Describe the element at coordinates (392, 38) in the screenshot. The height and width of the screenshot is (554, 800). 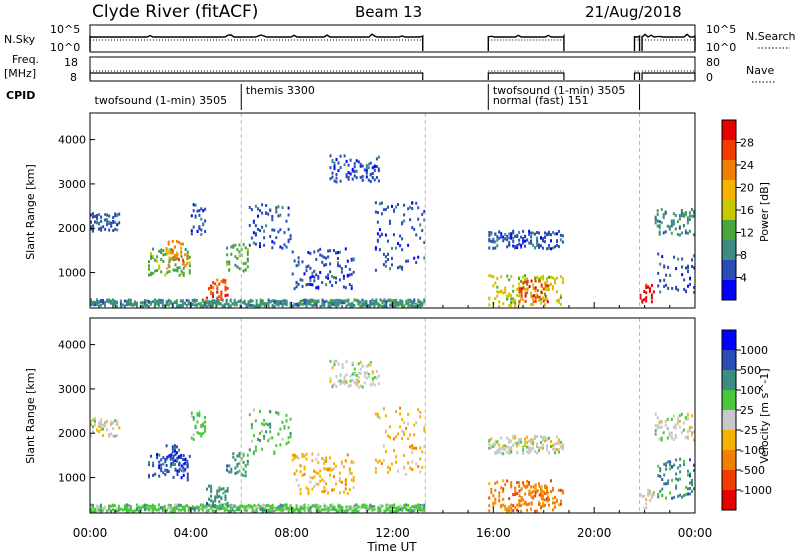
I see `nsky-frame` at that location.